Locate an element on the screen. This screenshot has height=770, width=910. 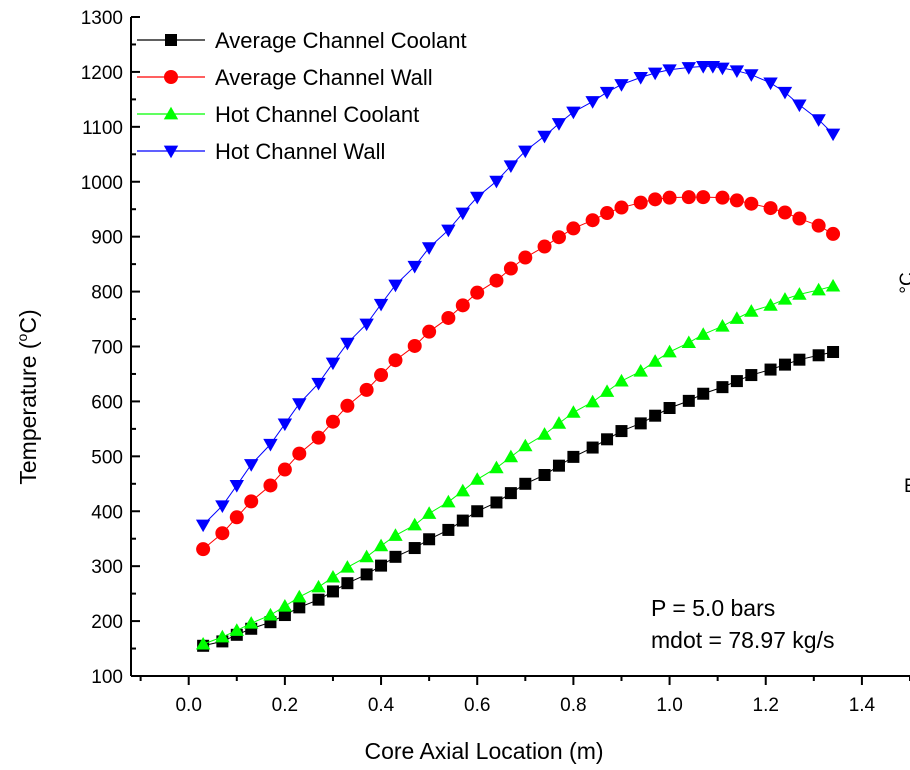
y-tick-label: 100 is located at coordinates (107, 677).